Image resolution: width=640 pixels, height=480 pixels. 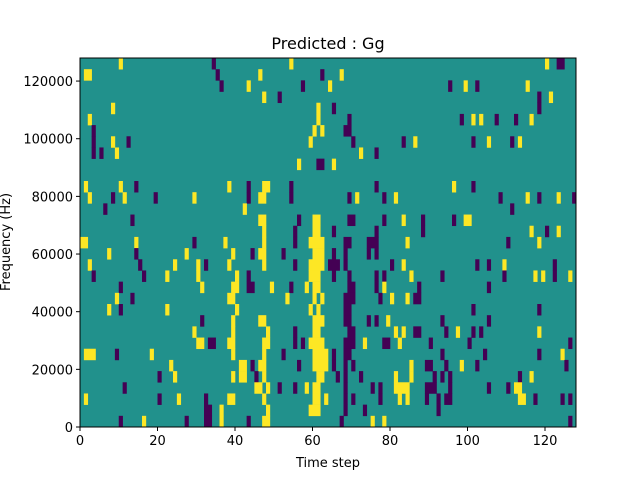 I want to click on y-tick-label: 40000, so click(x=52, y=313).